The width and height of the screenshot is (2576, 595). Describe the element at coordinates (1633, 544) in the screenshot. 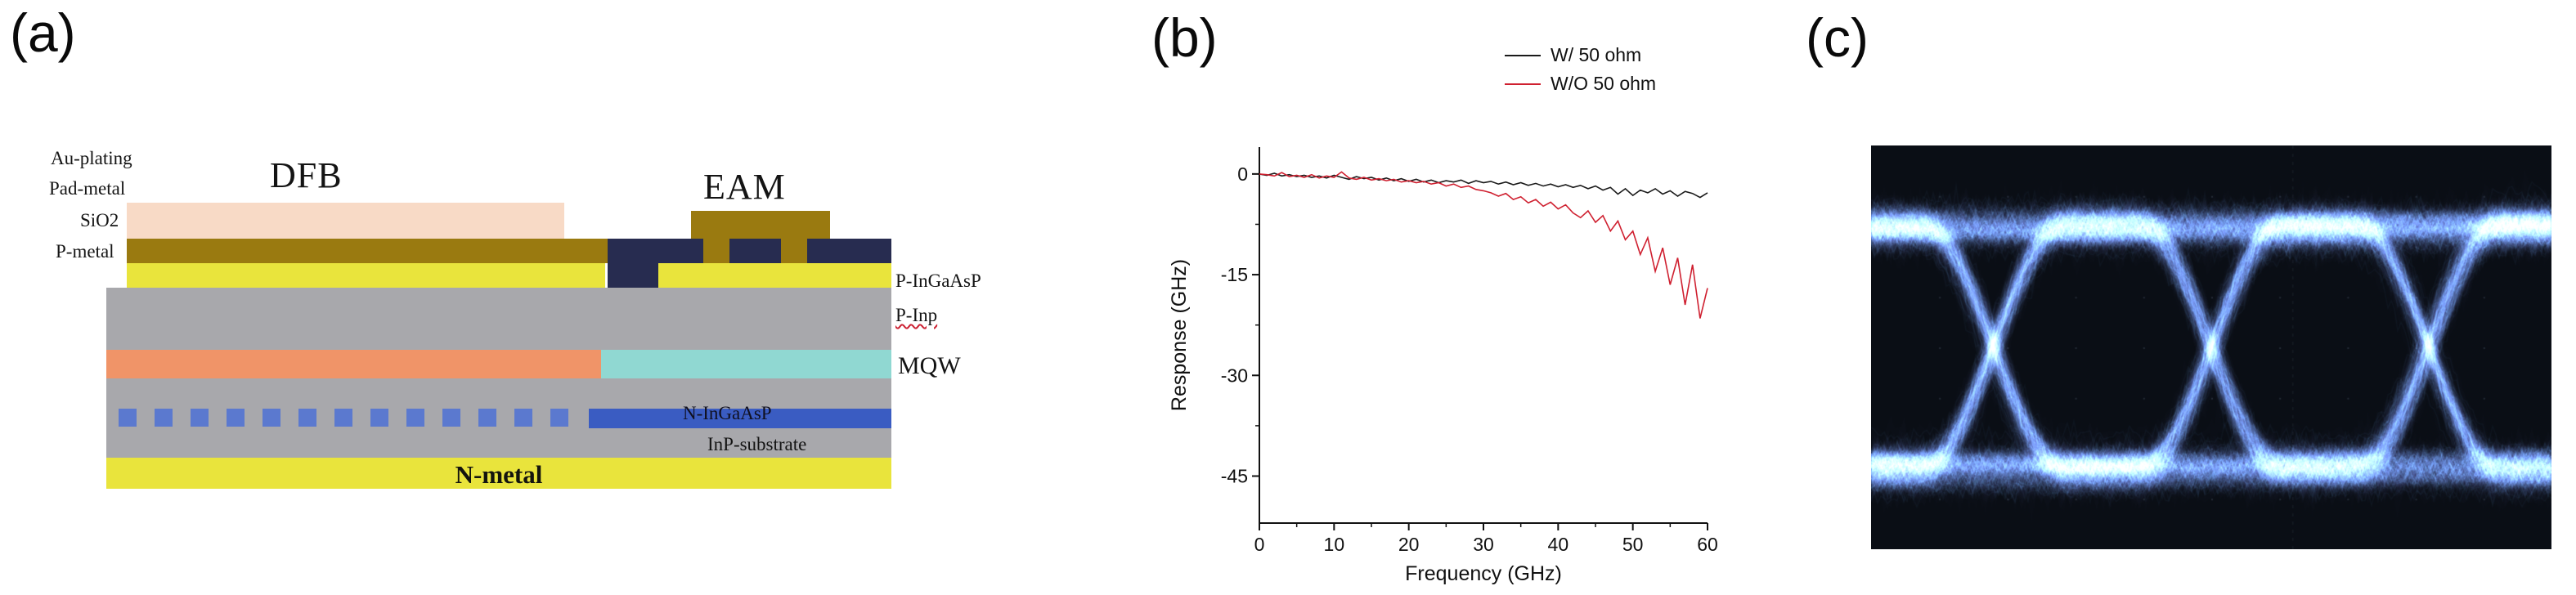

I see `x-tick-label: 50` at that location.